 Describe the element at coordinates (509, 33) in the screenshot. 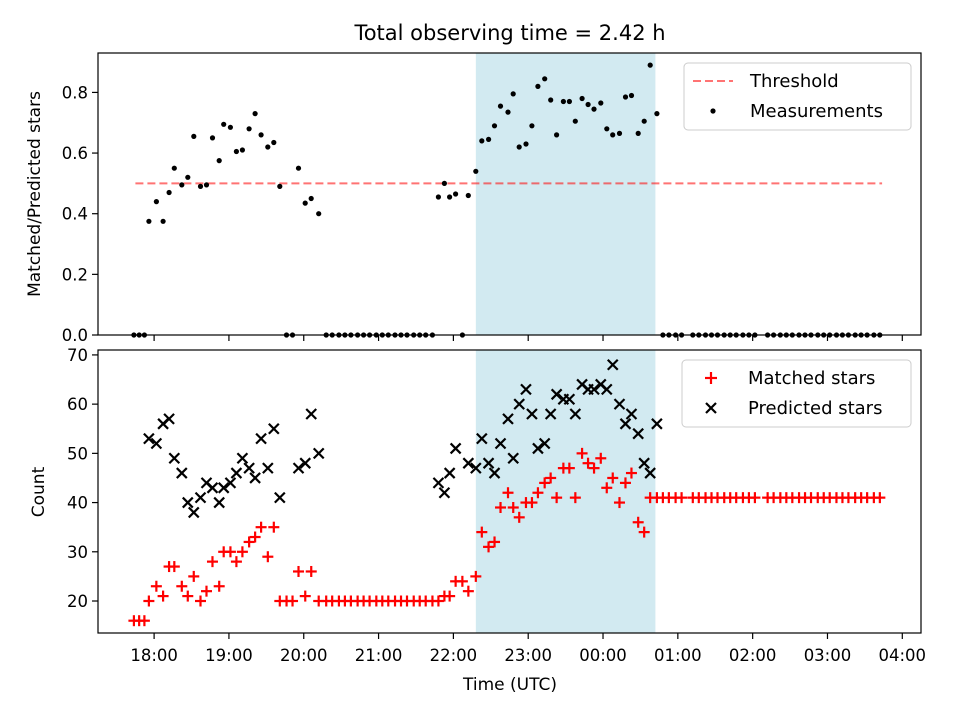

I see `chart-title: Total observing time = 2.42 h` at that location.